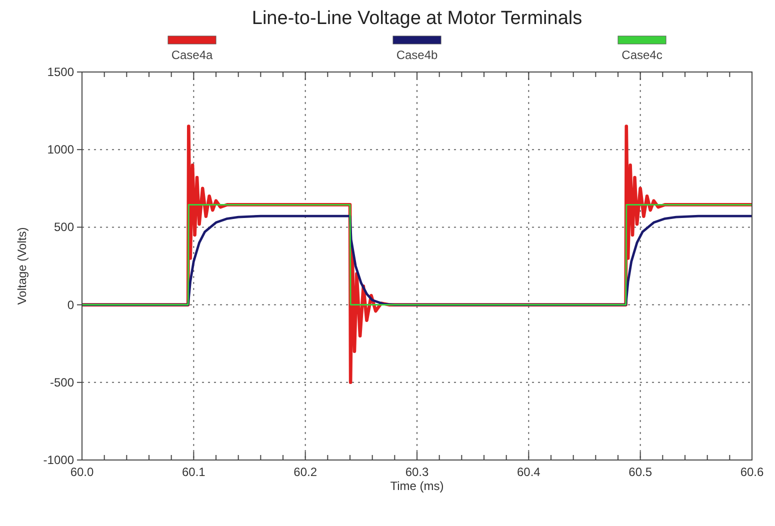  I want to click on x-tick-label: 60.0, so click(82, 472).